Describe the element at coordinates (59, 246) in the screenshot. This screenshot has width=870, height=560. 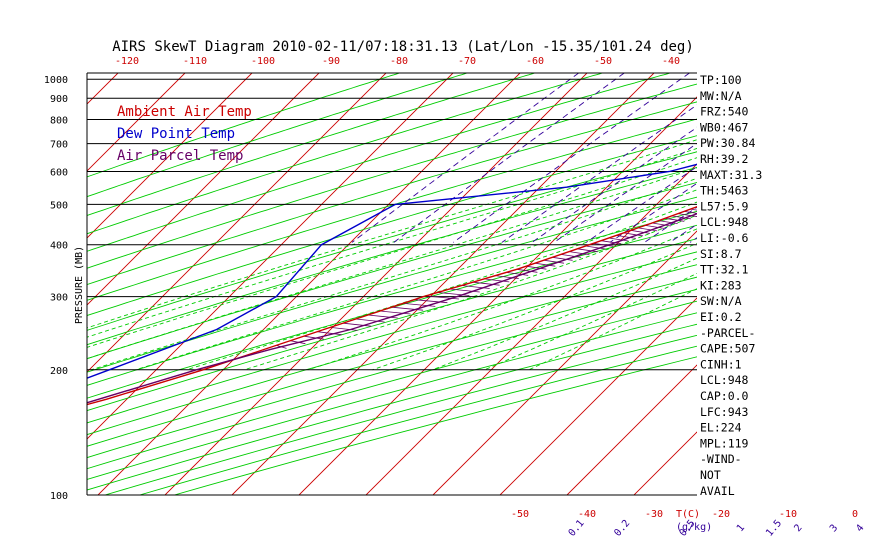
I see `pressure-tick-label: 400` at that location.